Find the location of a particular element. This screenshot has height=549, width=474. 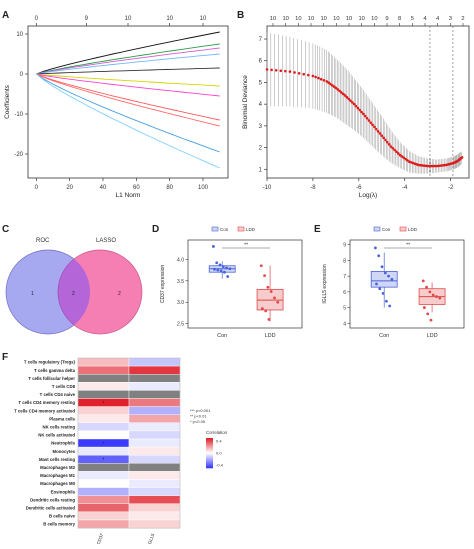

signif-label: ** is located at coordinates (246, 246).